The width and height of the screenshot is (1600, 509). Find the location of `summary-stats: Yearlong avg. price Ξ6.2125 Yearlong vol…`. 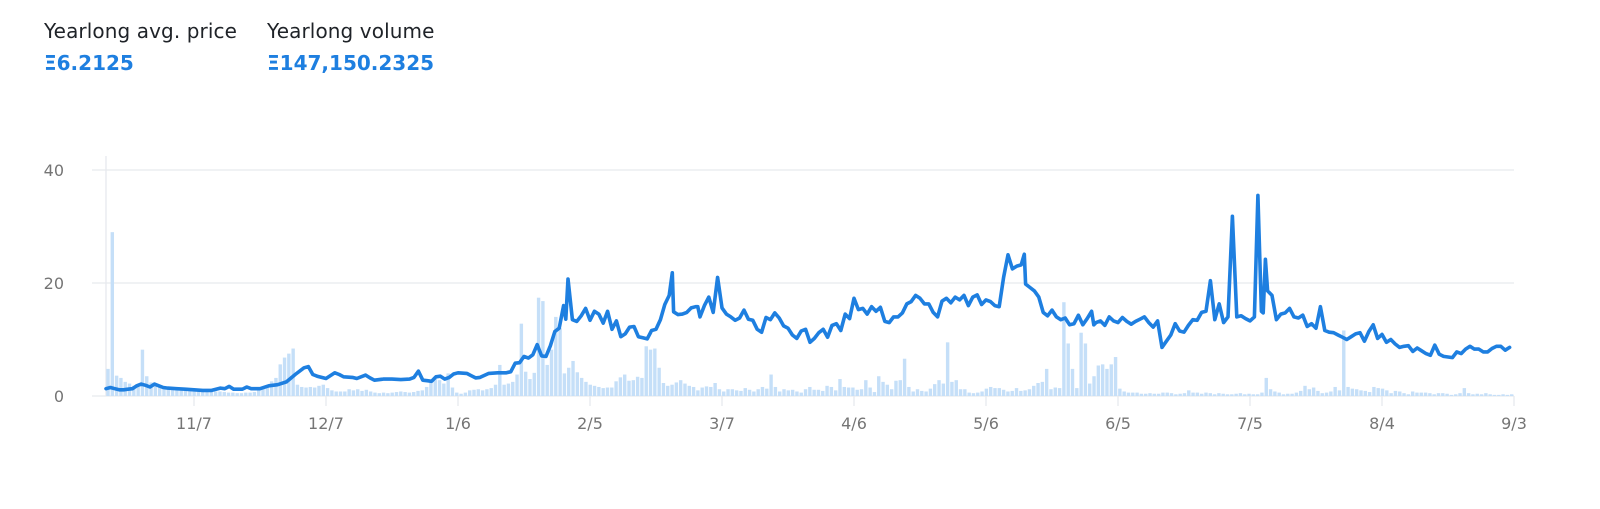

summary-stats: Yearlong avg. price Ξ6.2125 Yearlong vol… is located at coordinates (239, 48).